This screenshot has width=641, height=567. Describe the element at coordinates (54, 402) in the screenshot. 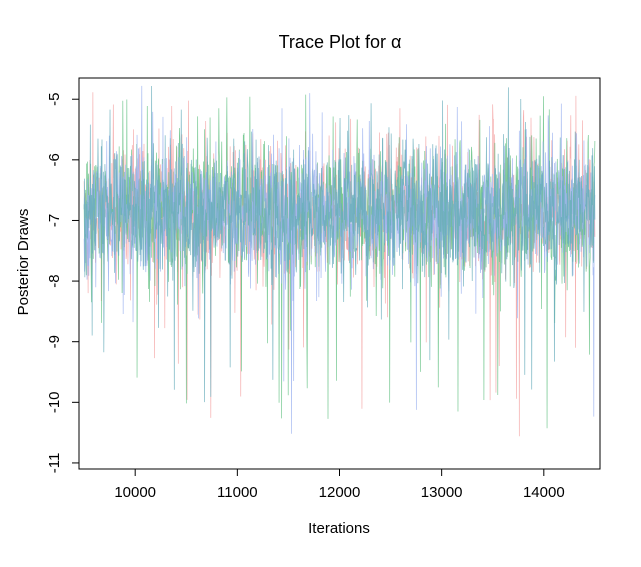

I see `y-tick-label: -10` at that location.